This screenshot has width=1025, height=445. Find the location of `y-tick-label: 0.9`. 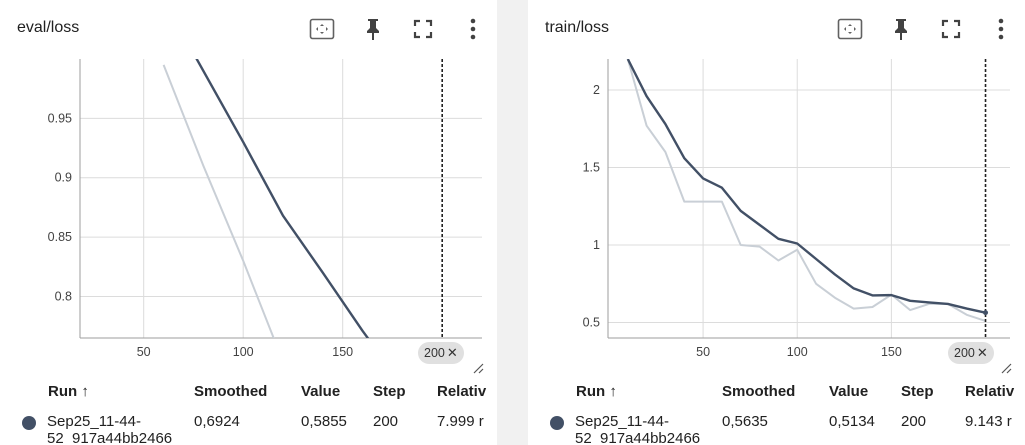

y-tick-label: 0.9 is located at coordinates (63, 178).